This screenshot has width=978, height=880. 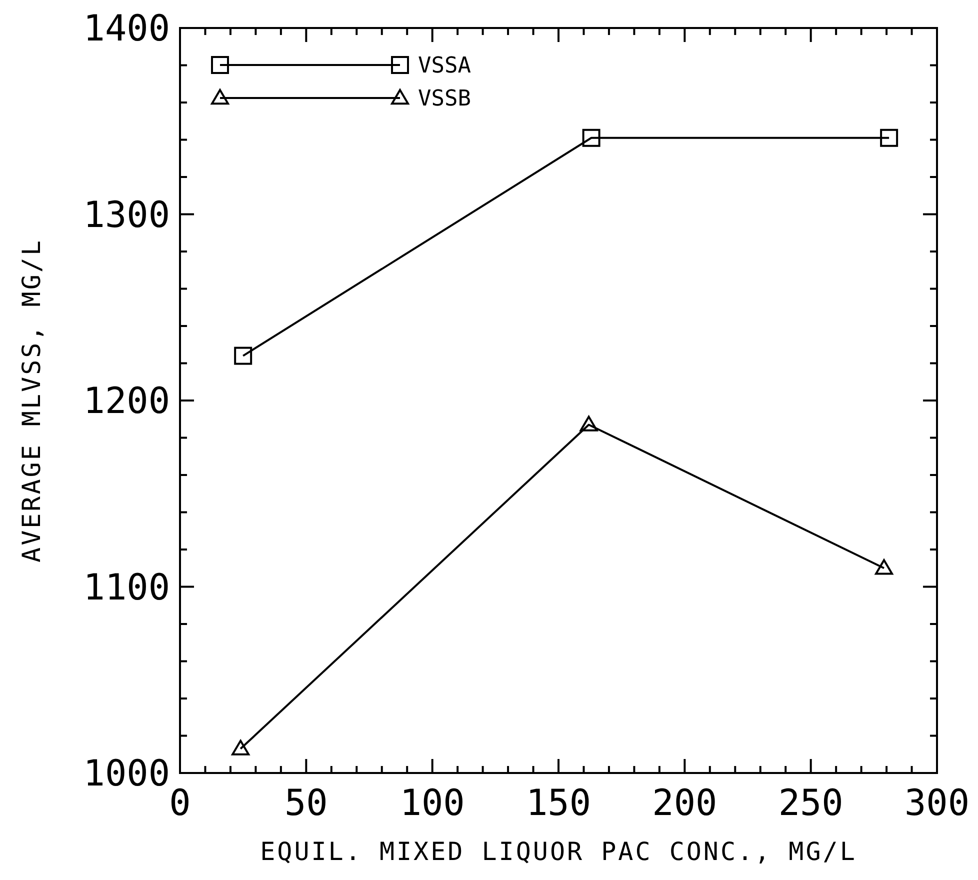 What do you see at coordinates (444, 99) in the screenshot?
I see `legend-label: VSSB` at bounding box center [444, 99].